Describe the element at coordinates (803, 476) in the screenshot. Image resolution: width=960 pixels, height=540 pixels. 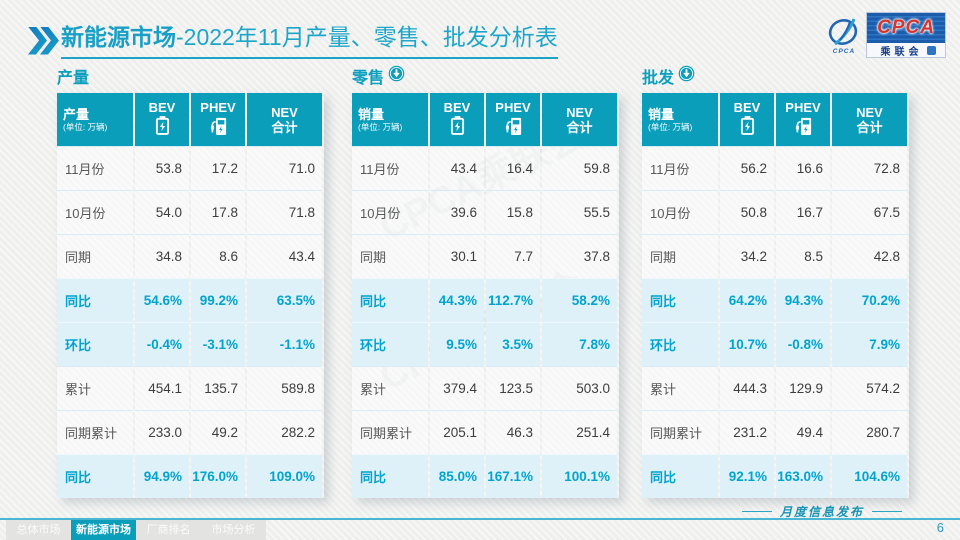
I see `value-cell: 163.0%` at that location.